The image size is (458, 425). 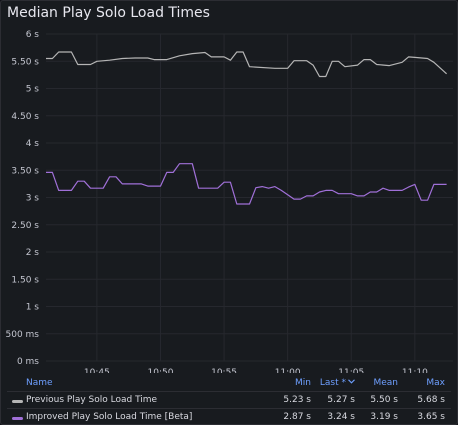 What do you see at coordinates (415, 370) in the screenshot?
I see `x-tick-label: 11:10` at bounding box center [415, 370].